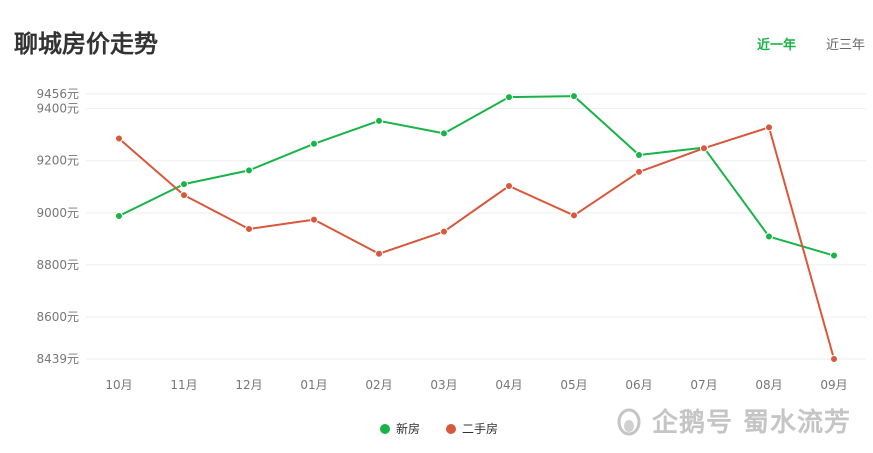 This screenshot has height=453, width=873. I want to click on legend-label: 新房, so click(408, 429).